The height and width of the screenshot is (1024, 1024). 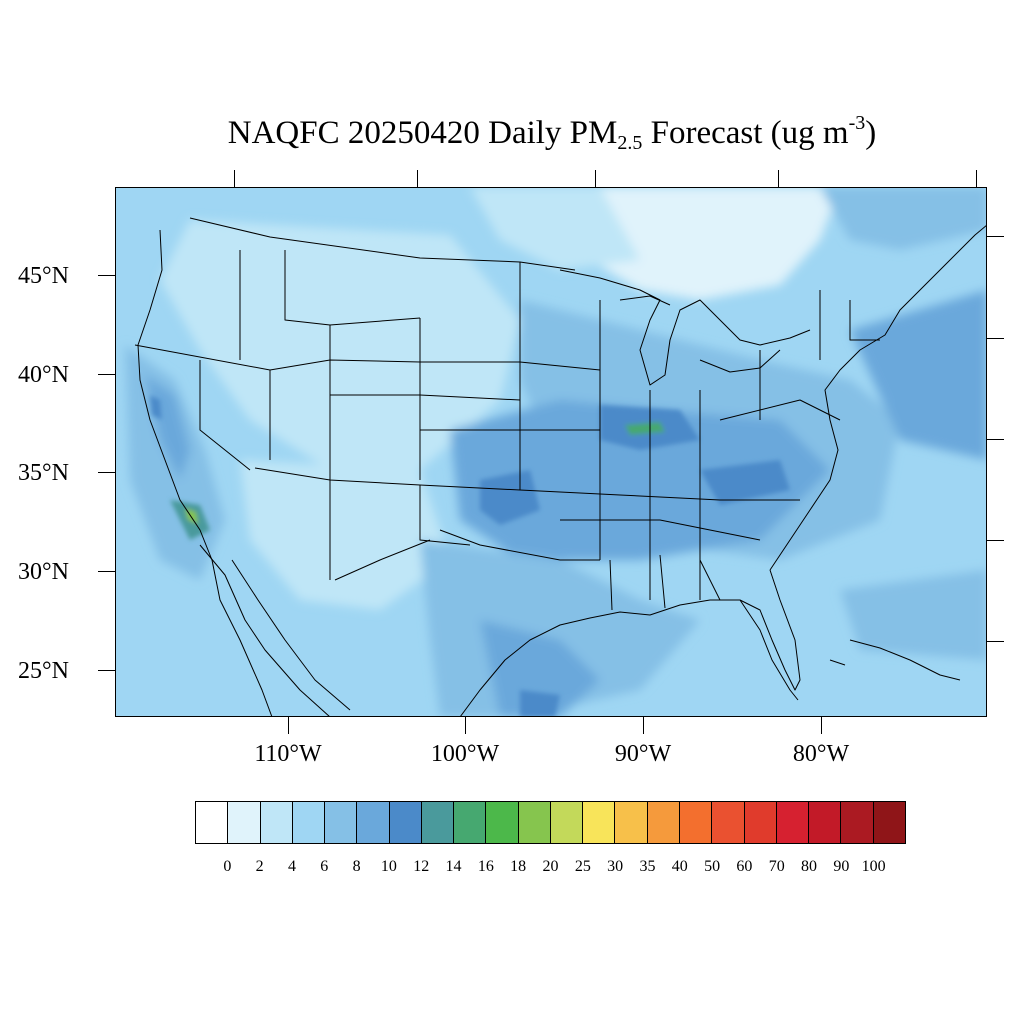 What do you see at coordinates (288, 754) in the screenshot?
I see `lon-label-110w: 110°W` at bounding box center [288, 754].